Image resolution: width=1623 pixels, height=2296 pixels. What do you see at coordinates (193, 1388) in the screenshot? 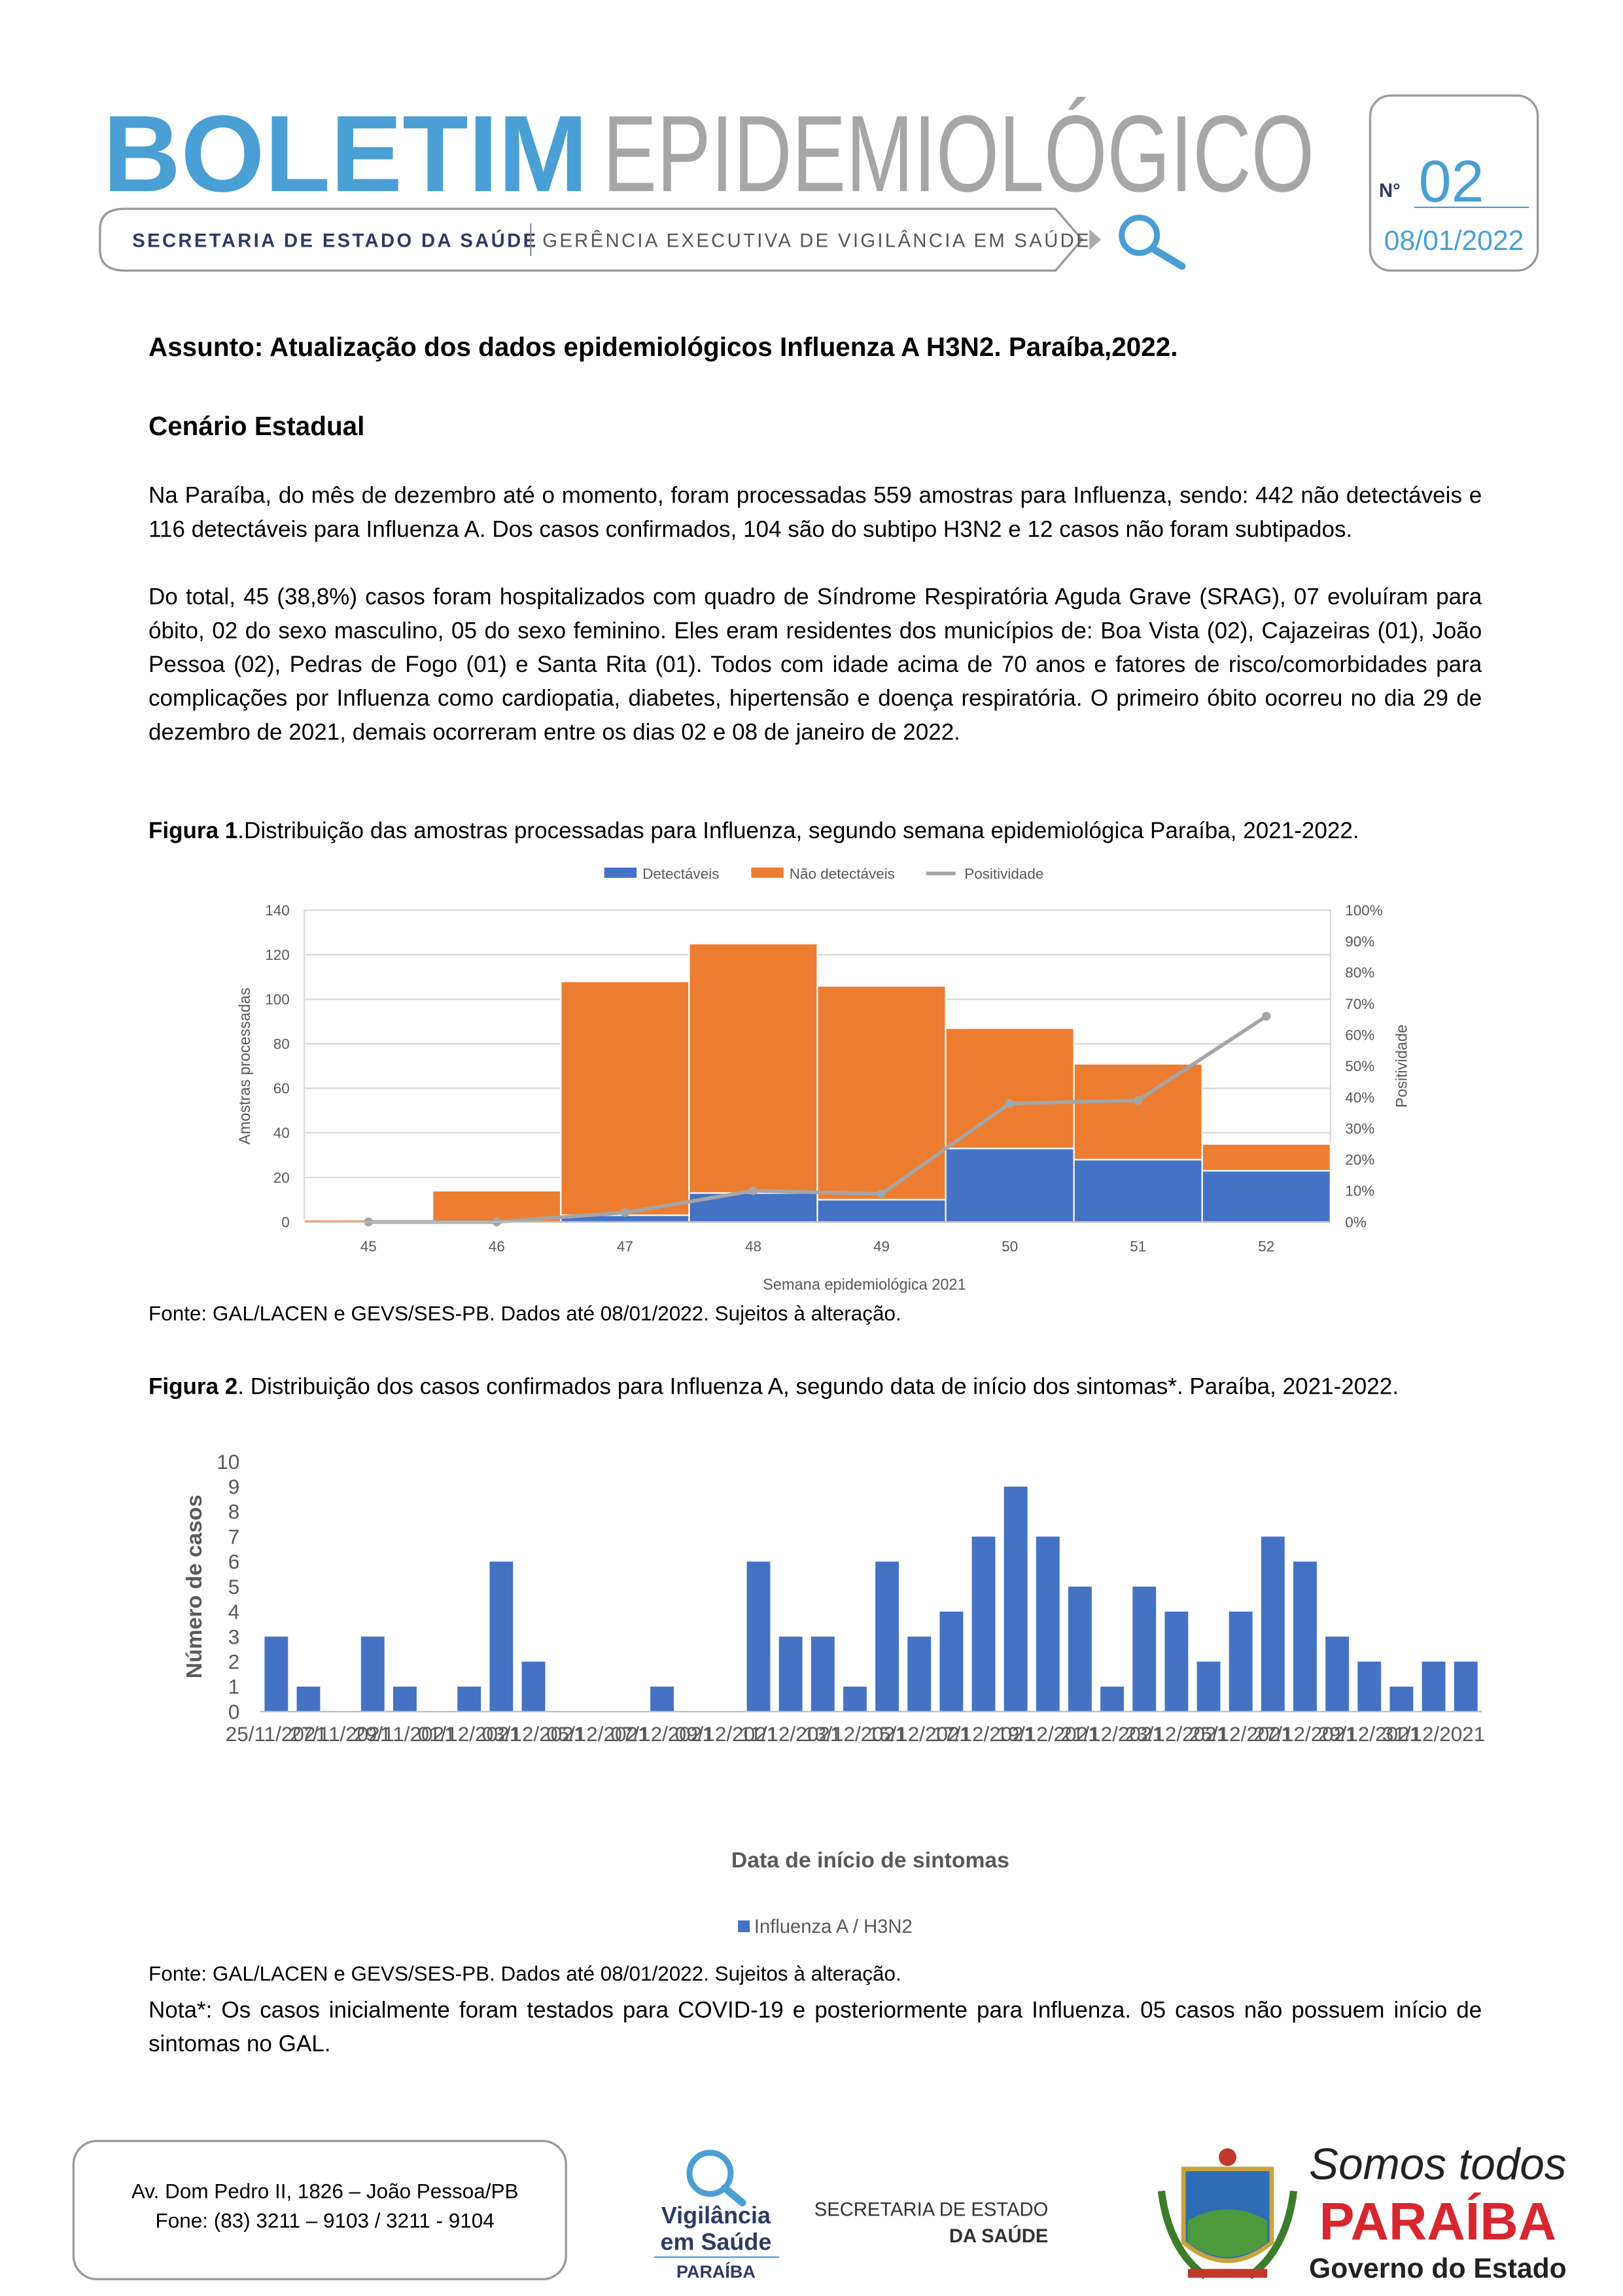
I see `figure-label: Figura 2` at bounding box center [193, 1388].